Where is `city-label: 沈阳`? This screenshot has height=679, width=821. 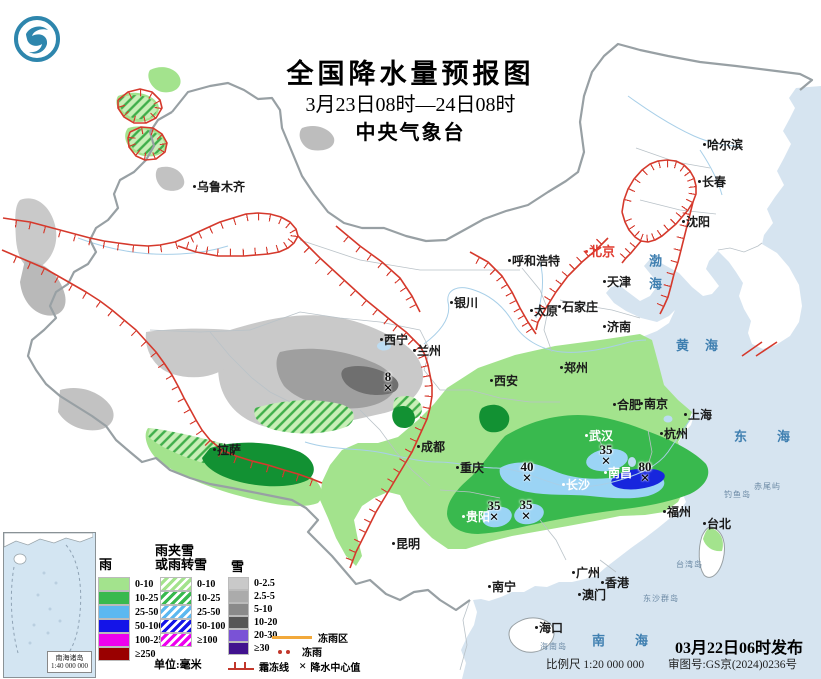
city-label: 沈阳 is located at coordinates (696, 222).